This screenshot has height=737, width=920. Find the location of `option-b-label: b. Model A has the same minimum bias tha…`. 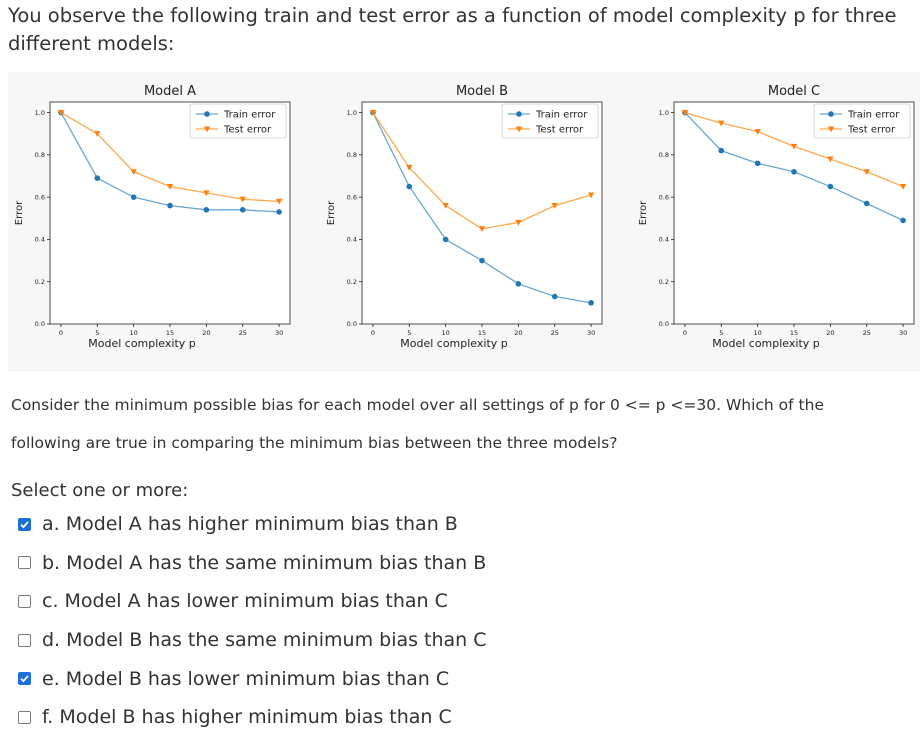

option-b-label: b. Model A has the same minimum bias tha… is located at coordinates (264, 562).